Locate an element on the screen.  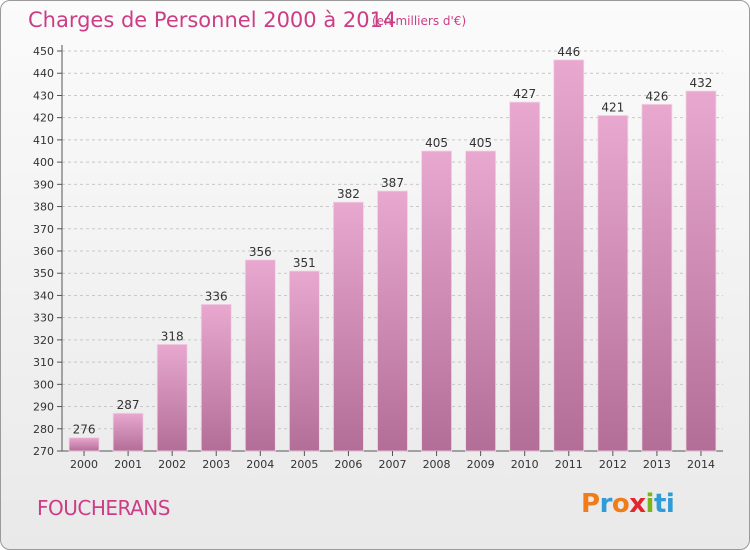
data-label: 387 is located at coordinates (392, 183).